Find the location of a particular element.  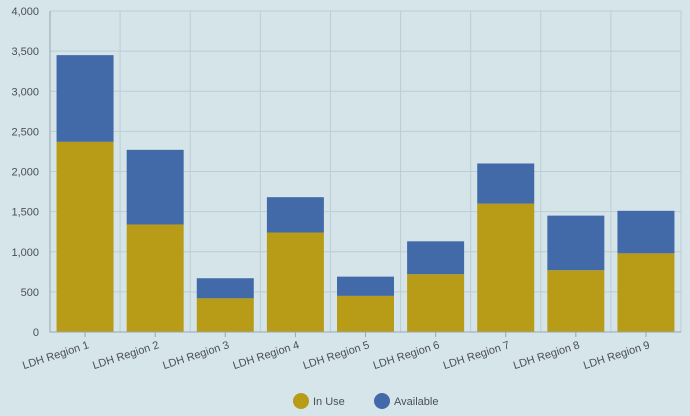

x-tick-label: LDH Region 7 is located at coordinates (476, 355).